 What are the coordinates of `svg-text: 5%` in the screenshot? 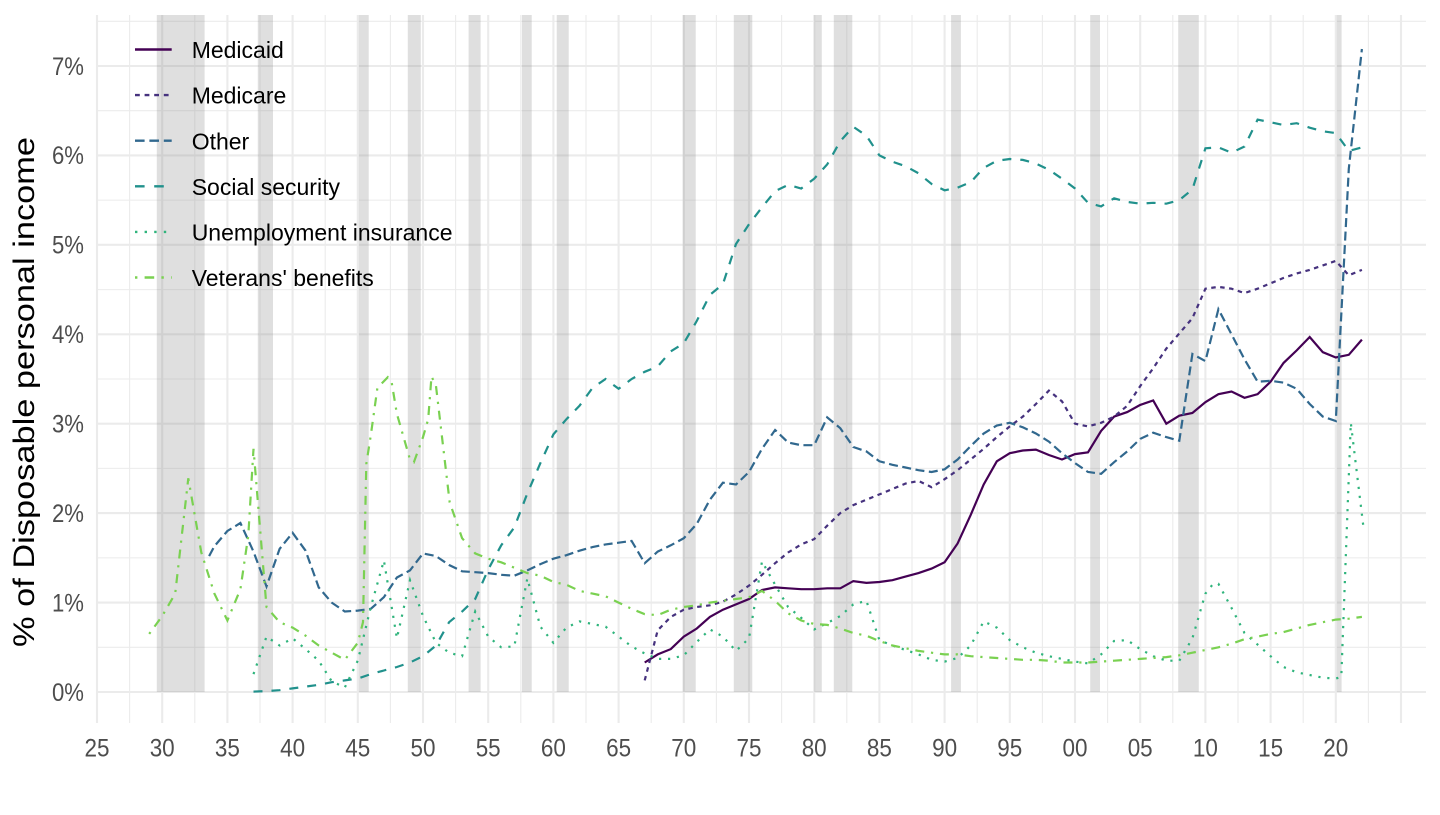 It's located at (68, 246).